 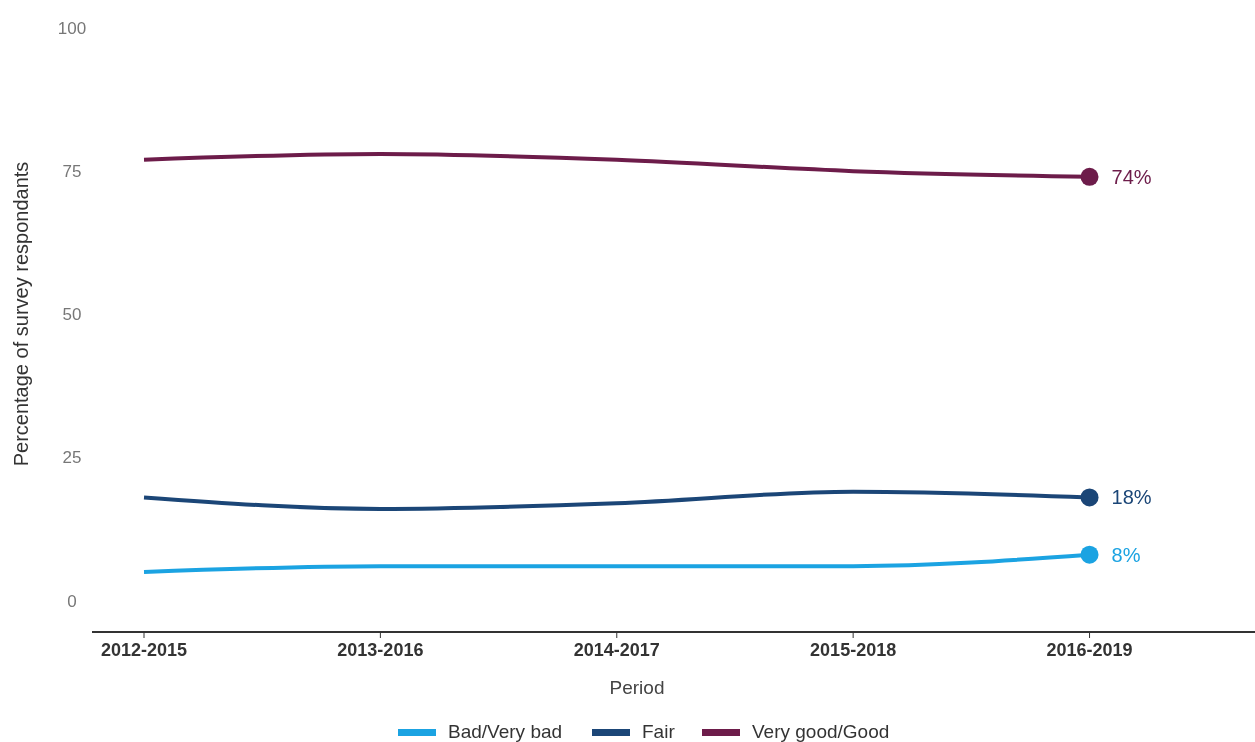 What do you see at coordinates (72, 458) in the screenshot?
I see `y-tick-label: 25` at bounding box center [72, 458].